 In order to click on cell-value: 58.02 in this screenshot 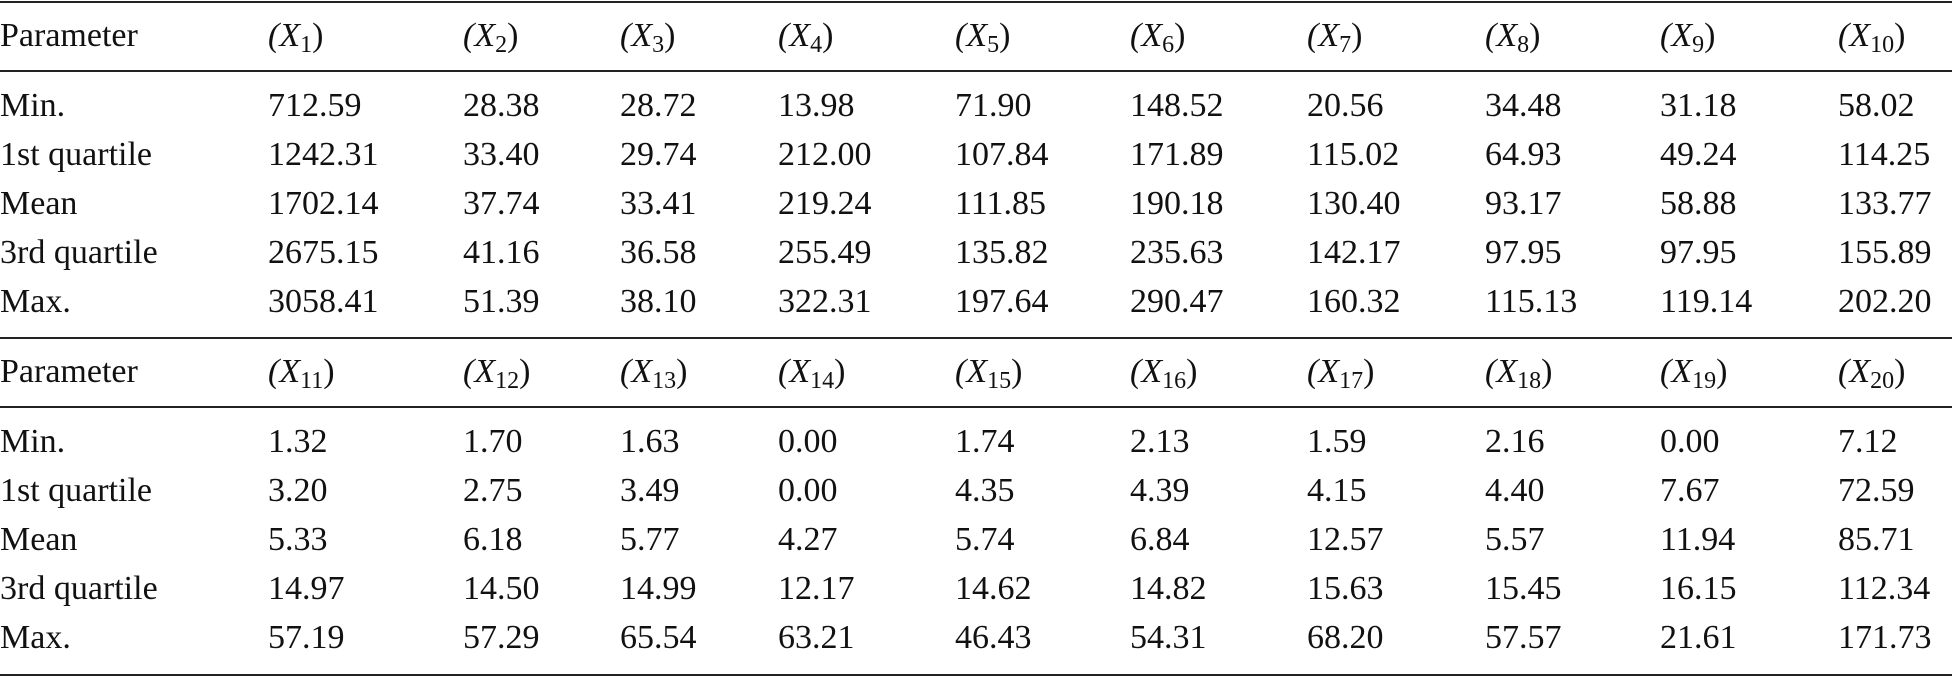, I will do `click(1876, 105)`.